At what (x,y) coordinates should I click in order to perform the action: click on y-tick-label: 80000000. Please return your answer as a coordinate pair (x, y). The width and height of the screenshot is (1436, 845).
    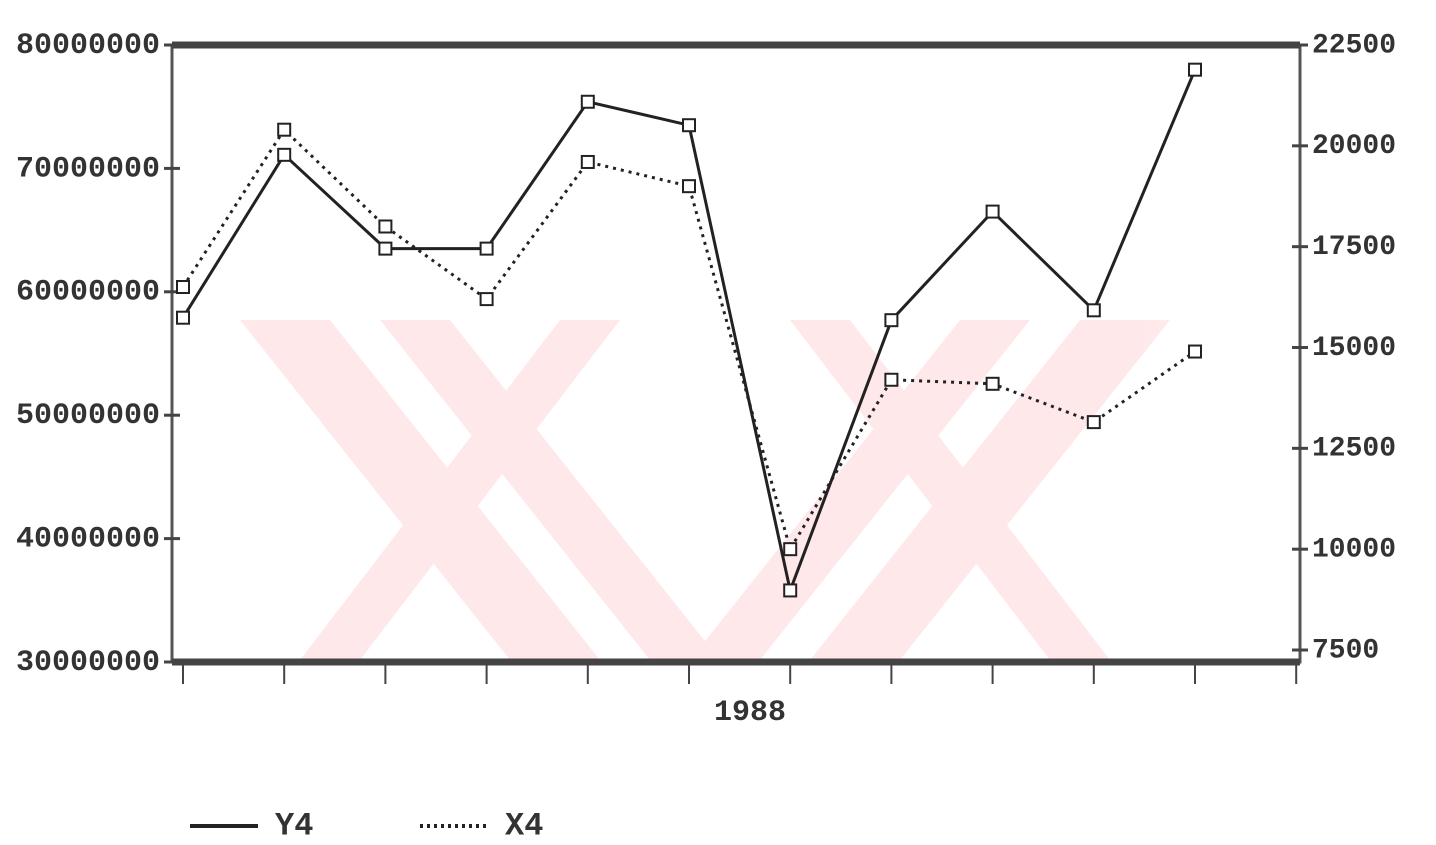
    Looking at the image, I should click on (88, 46).